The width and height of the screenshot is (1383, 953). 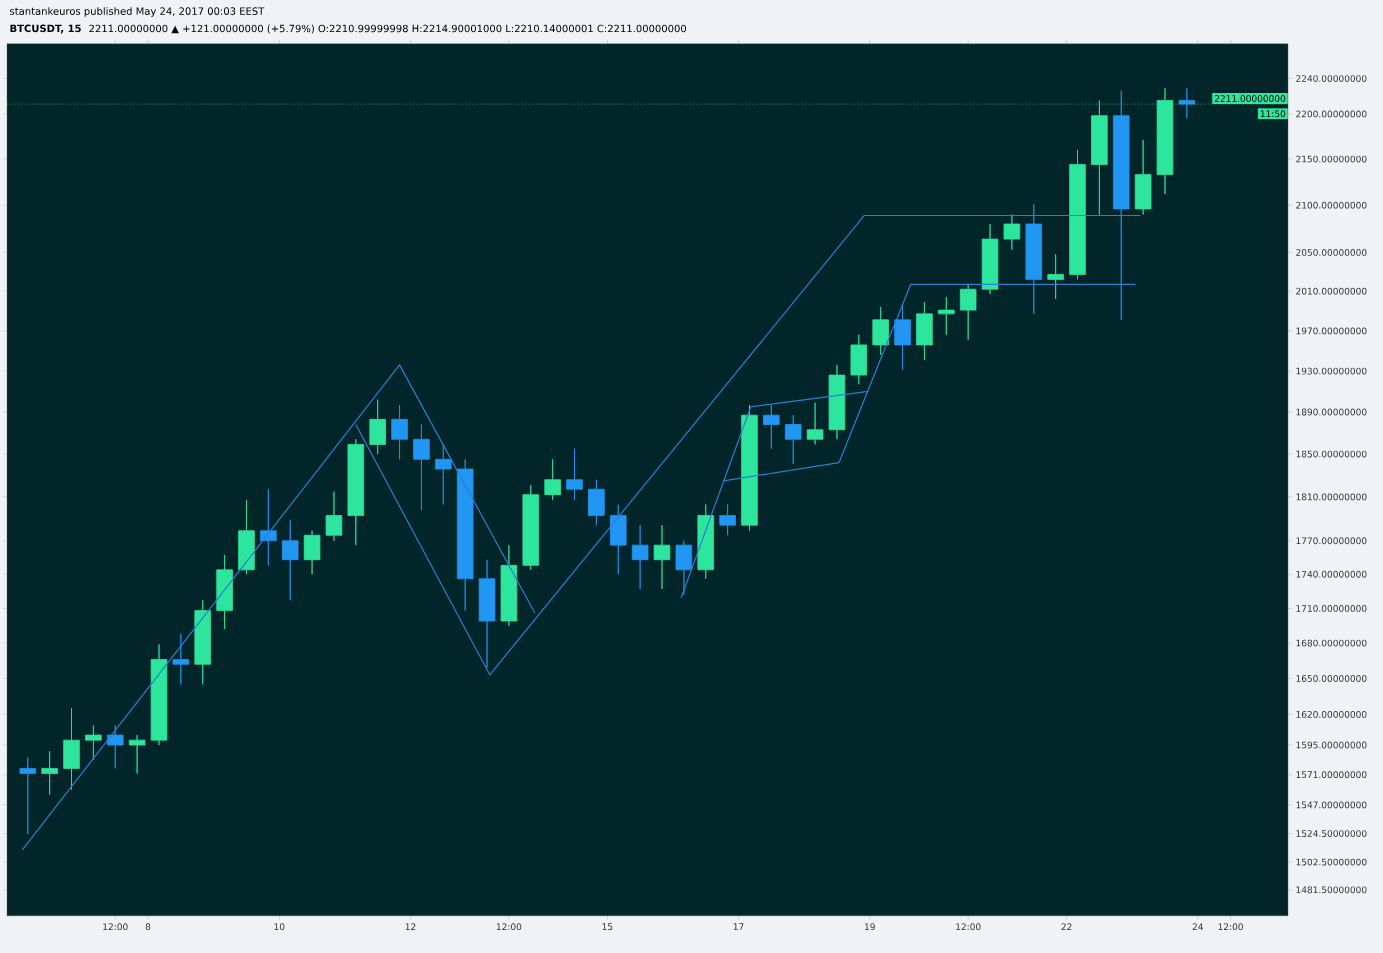 I want to click on y-tick-label: 1650.00000000, so click(x=1331, y=678).